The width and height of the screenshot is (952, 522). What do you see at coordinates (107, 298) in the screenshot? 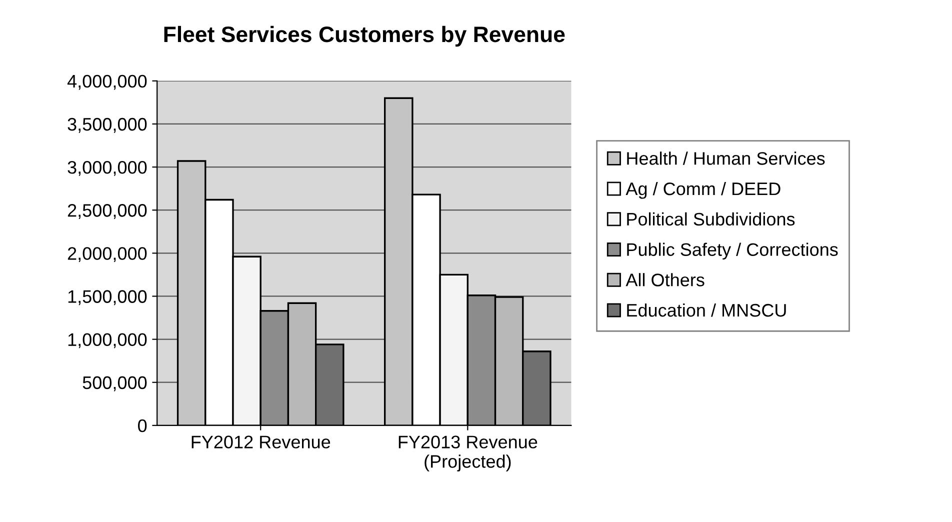
I see `y-tick-label: 1,500,000` at bounding box center [107, 298].